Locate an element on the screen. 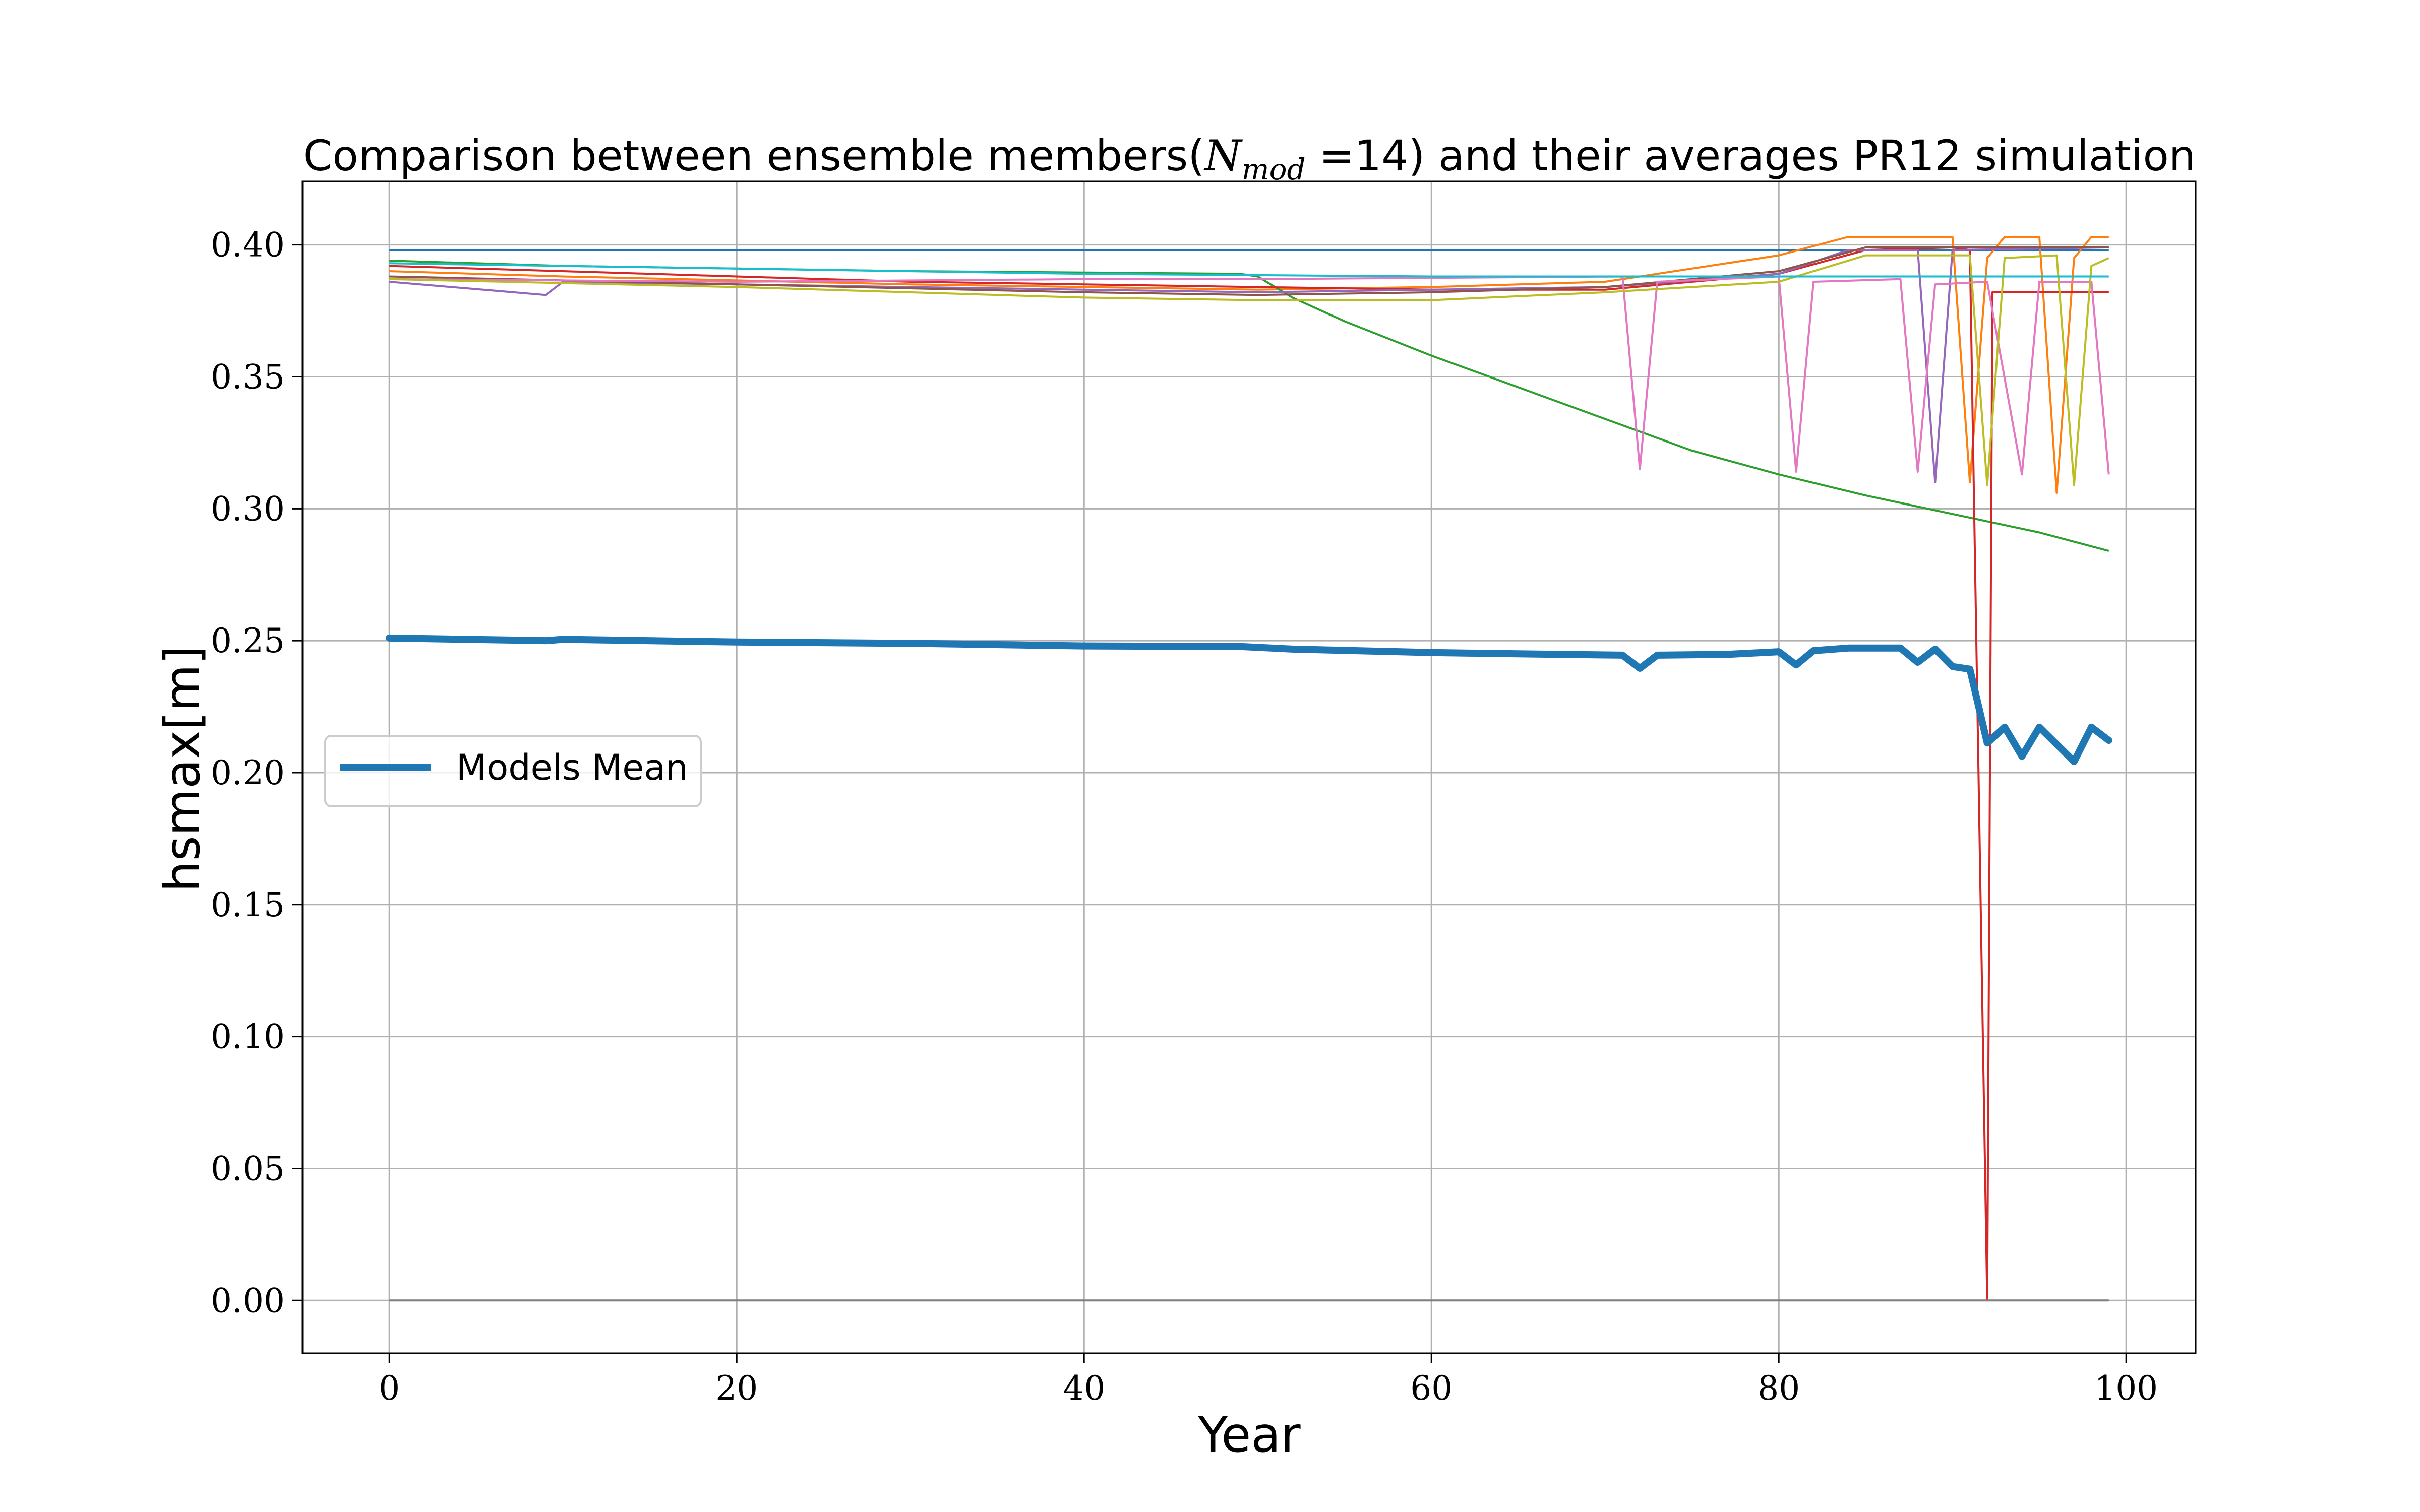  x-tick-label: 80 is located at coordinates (1779, 1388).